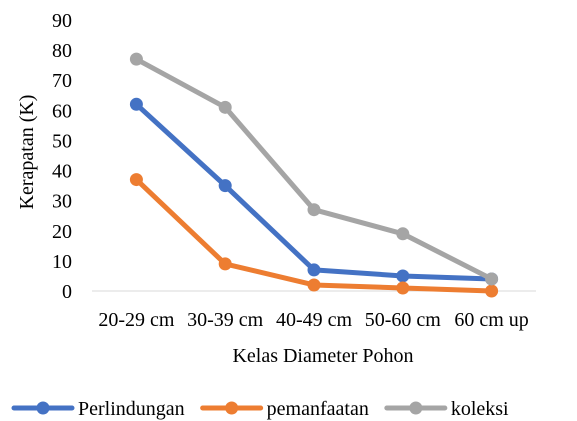 This screenshot has height=421, width=577. Describe the element at coordinates (62, 262) in the screenshot. I see `y-tick-label: 10` at that location.